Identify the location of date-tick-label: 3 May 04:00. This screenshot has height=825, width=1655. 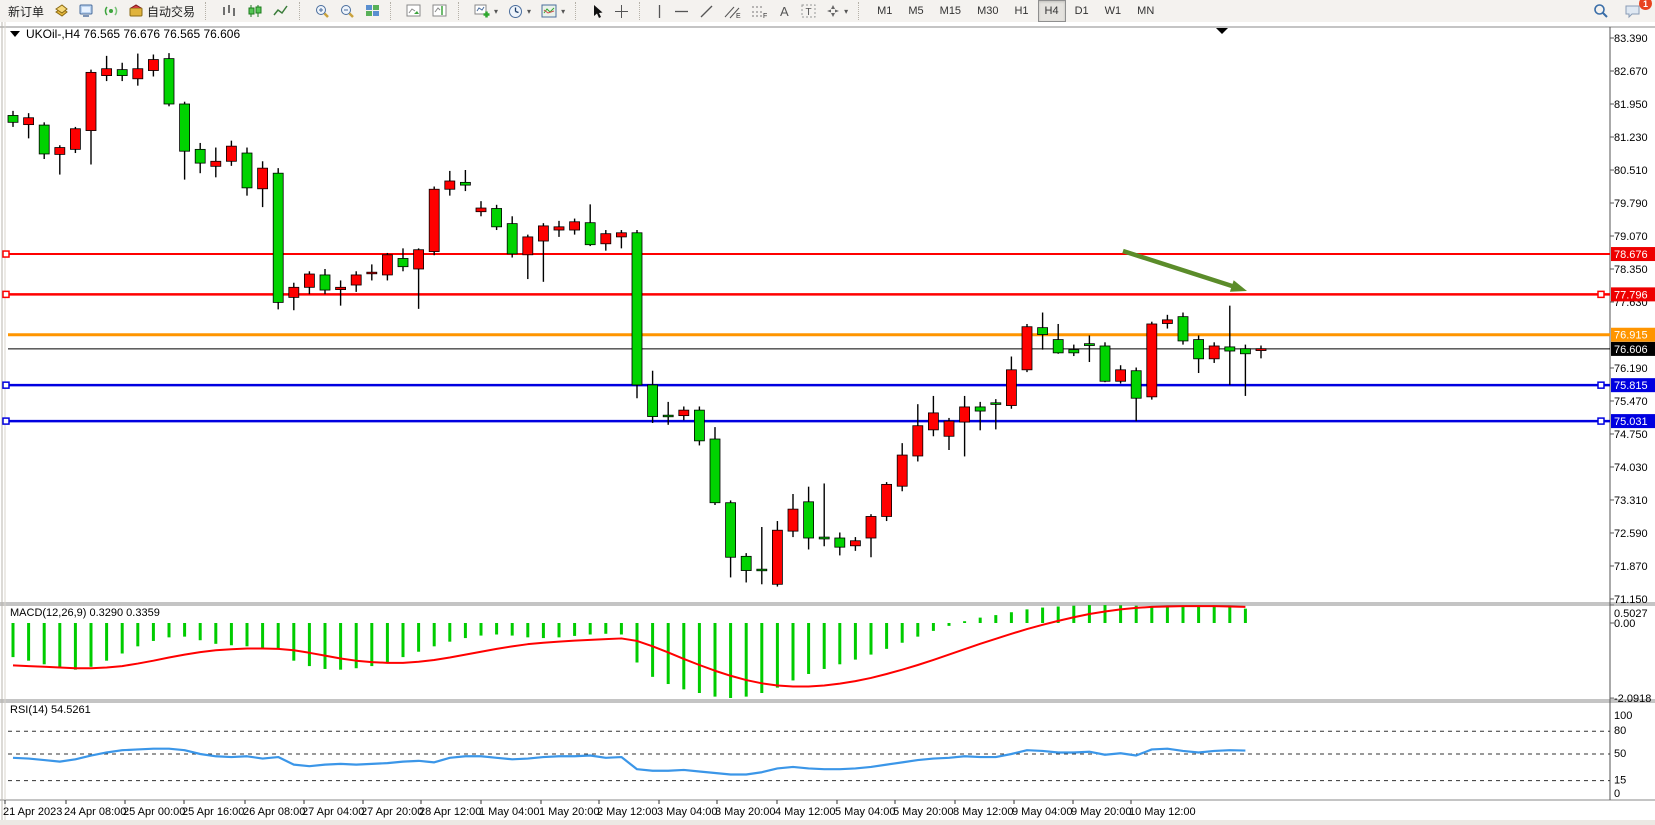
(687, 812).